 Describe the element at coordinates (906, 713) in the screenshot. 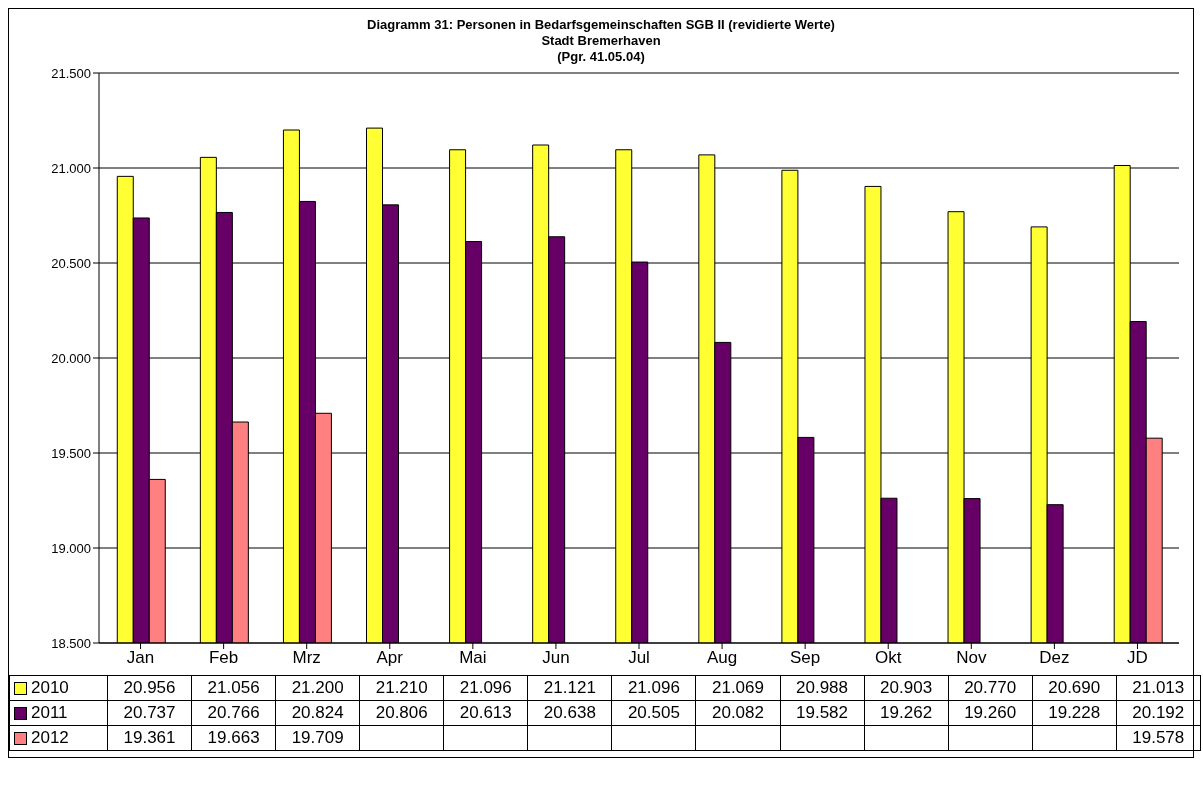

I see `data-label: 19.262` at that location.